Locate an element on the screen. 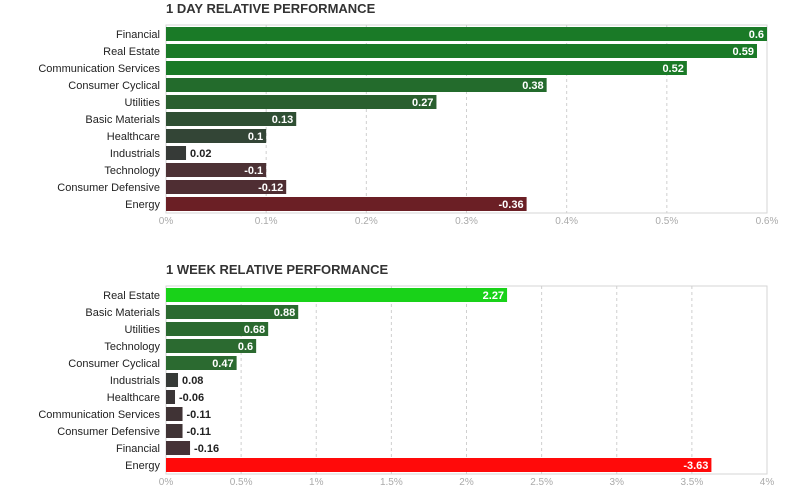 Image resolution: width=786 pixels, height=498 pixels. chart-title: 1 DAY RELATIVE PERFORMANCE is located at coordinates (271, 8).